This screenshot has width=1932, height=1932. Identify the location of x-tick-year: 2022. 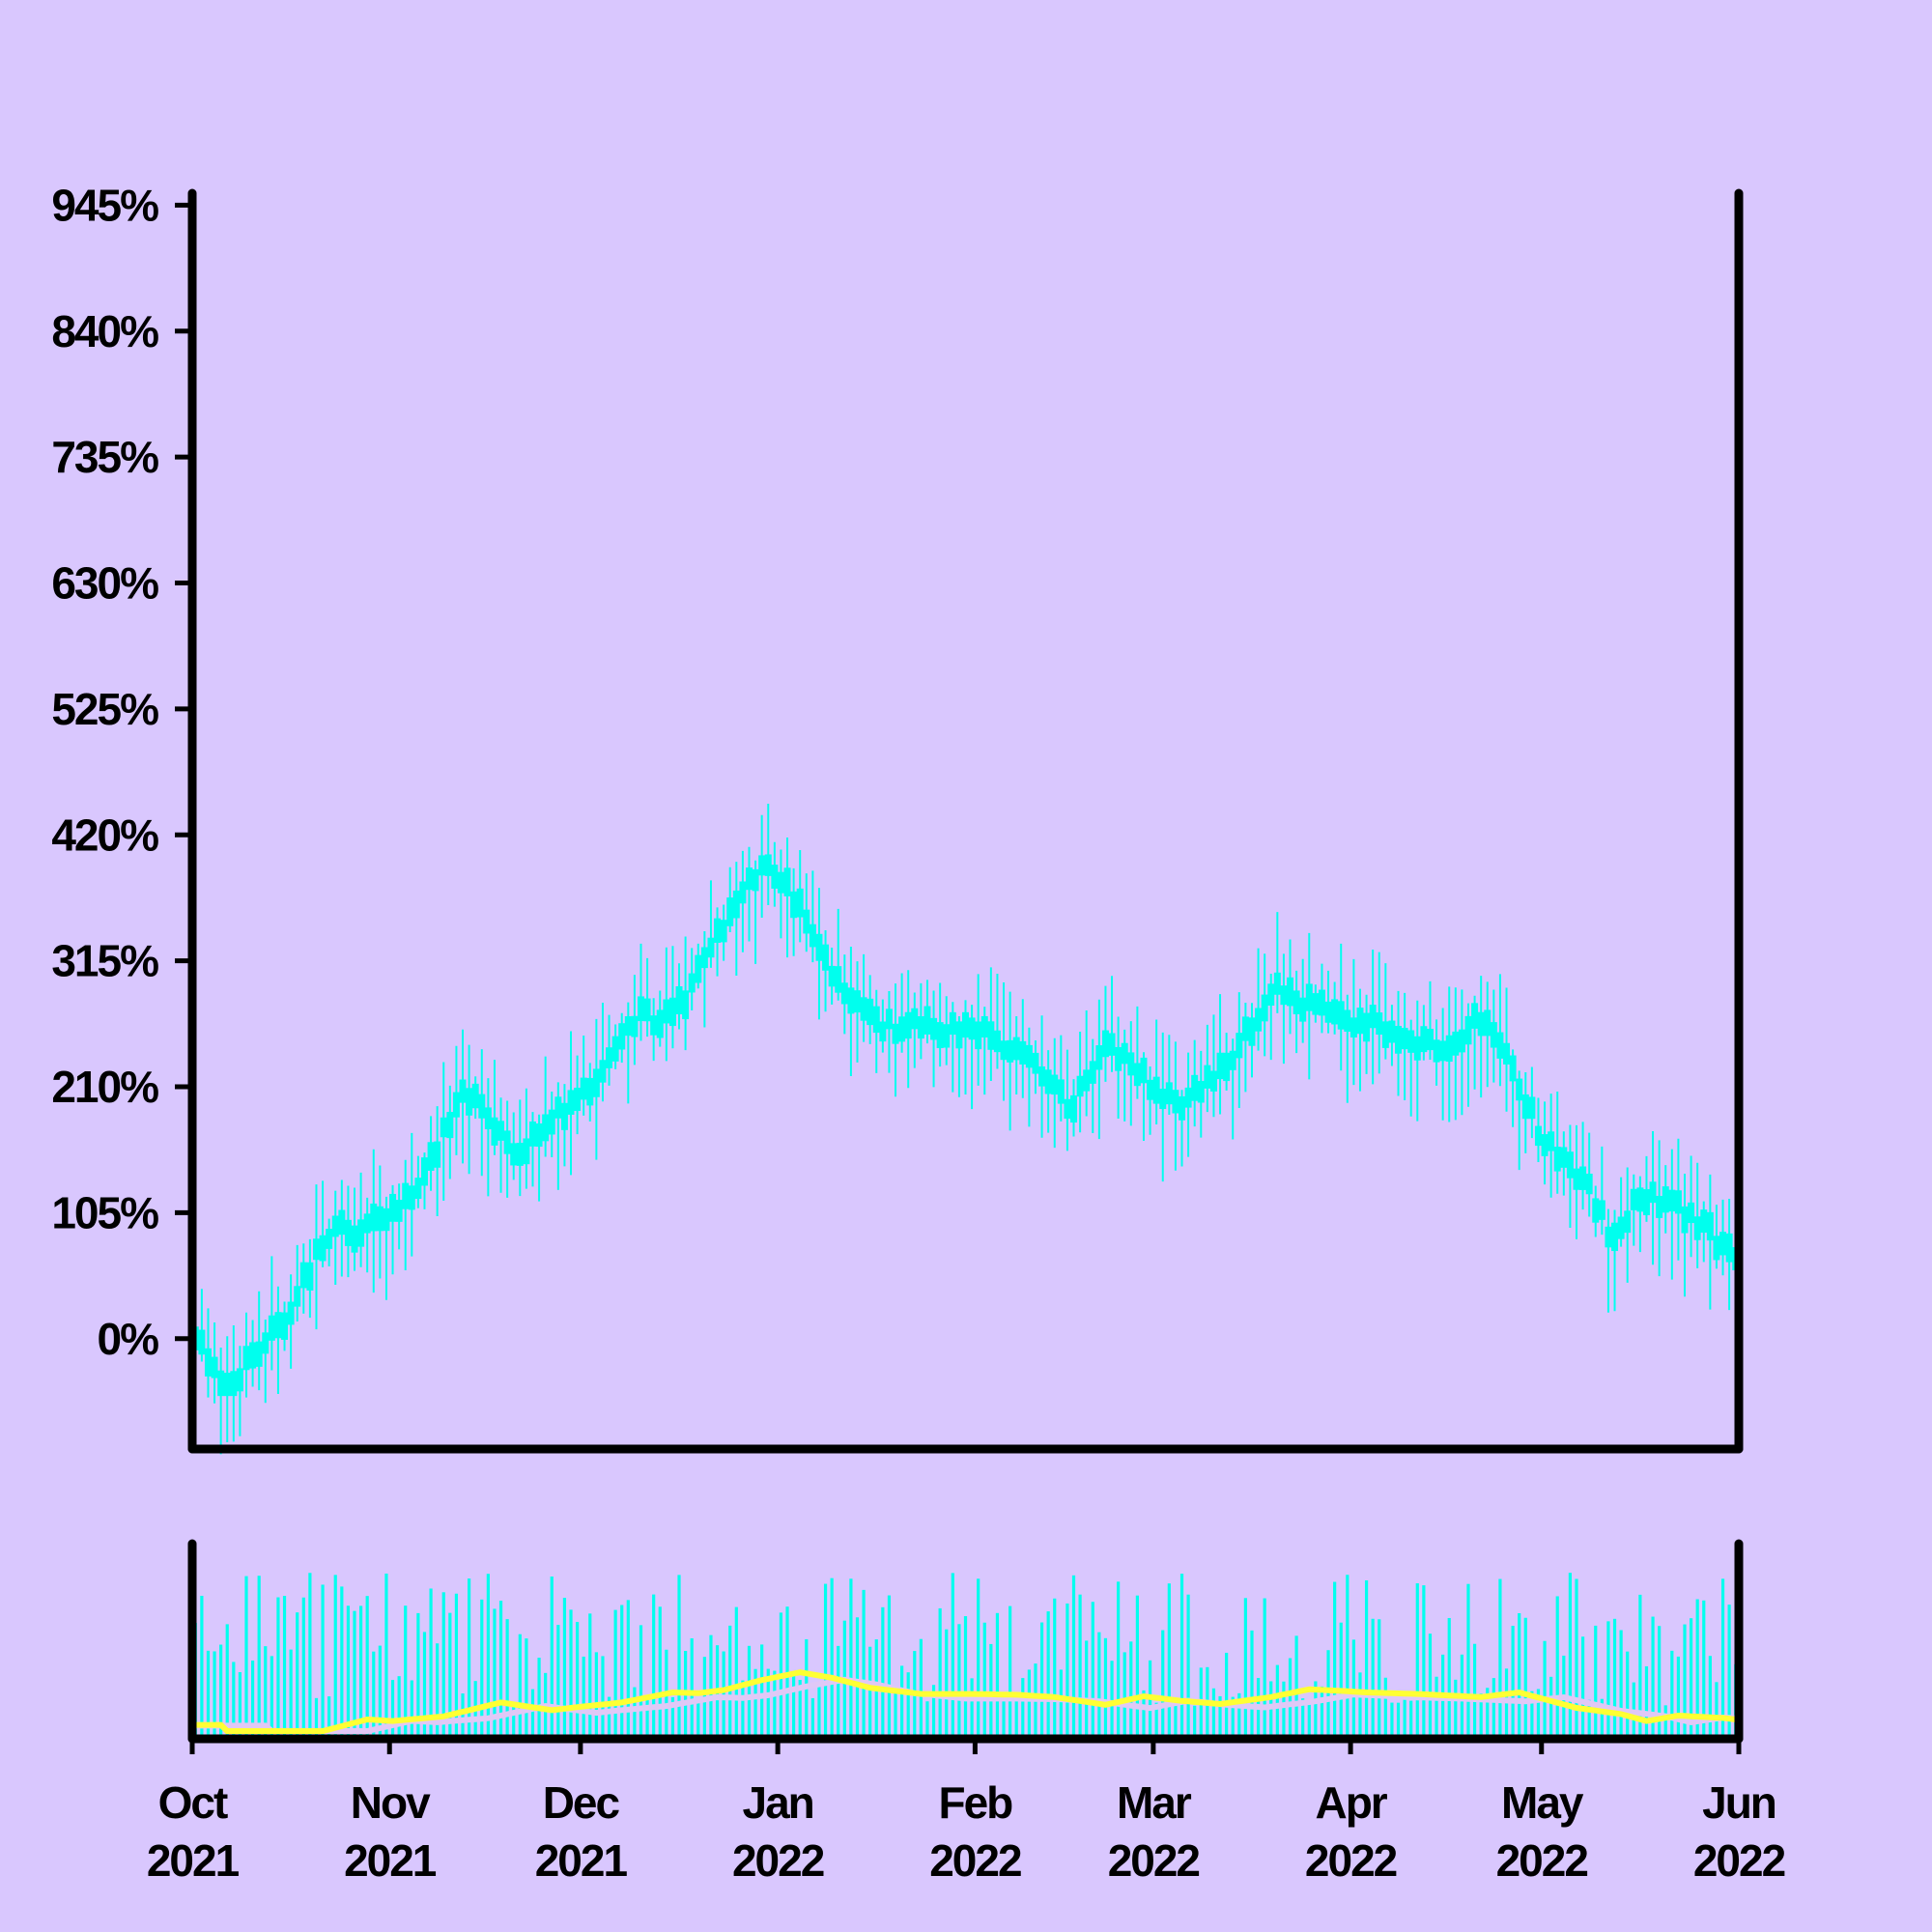
(975, 1860).